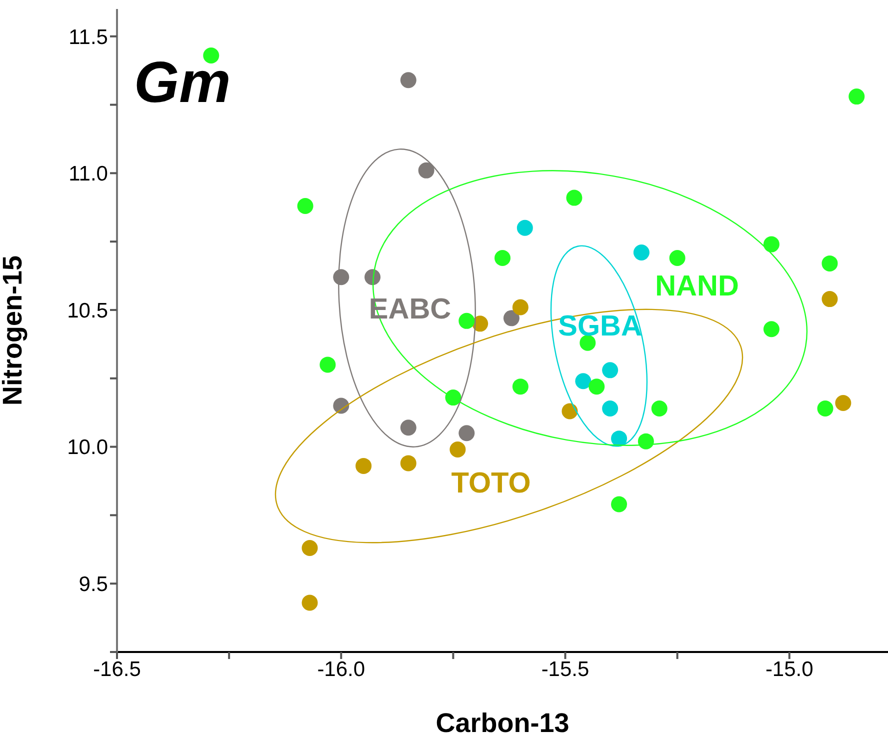 The height and width of the screenshot is (734, 888). I want to click on x-tick-label: -16.0, so click(341, 669).